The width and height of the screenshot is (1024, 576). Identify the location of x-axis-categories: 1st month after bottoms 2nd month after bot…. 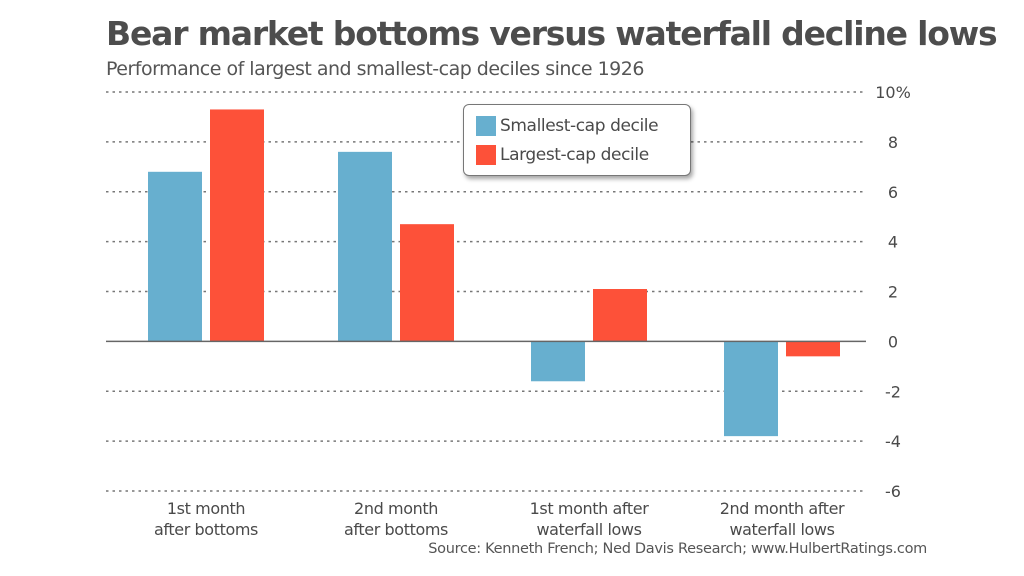
(499, 519).